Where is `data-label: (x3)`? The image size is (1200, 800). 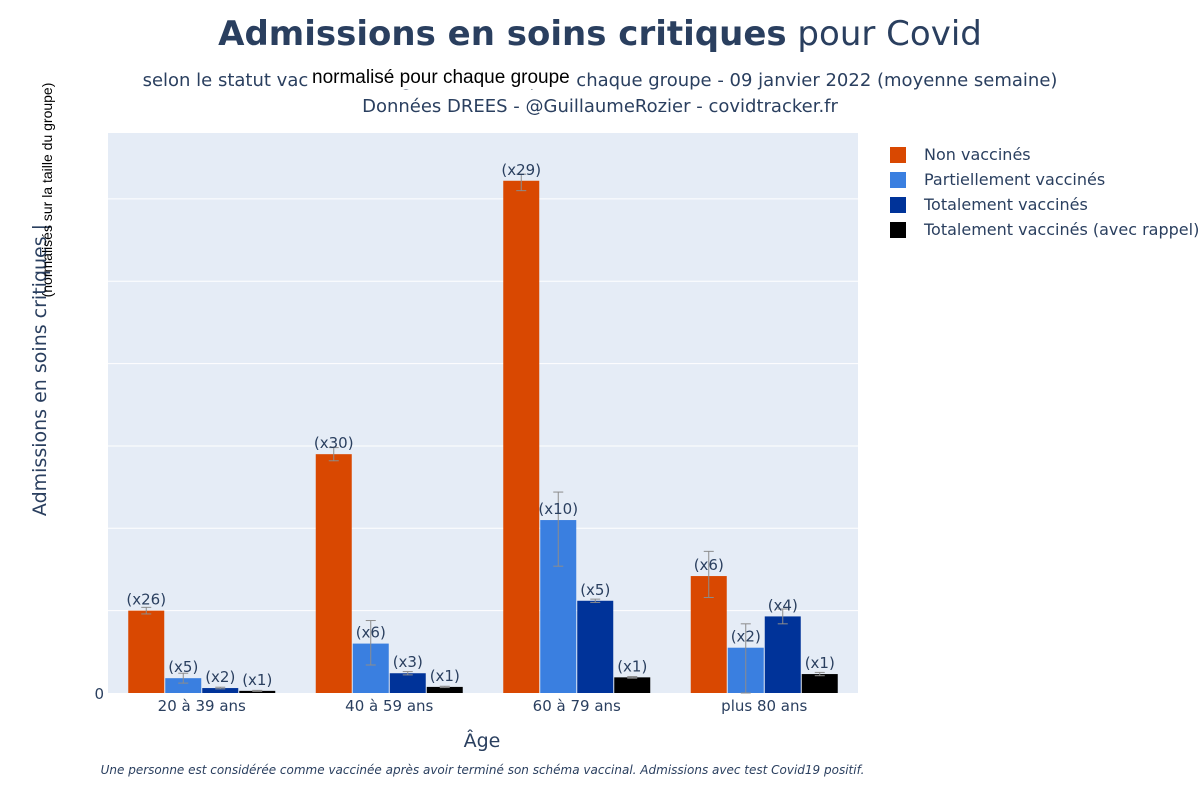 data-label: (x3) is located at coordinates (408, 662).